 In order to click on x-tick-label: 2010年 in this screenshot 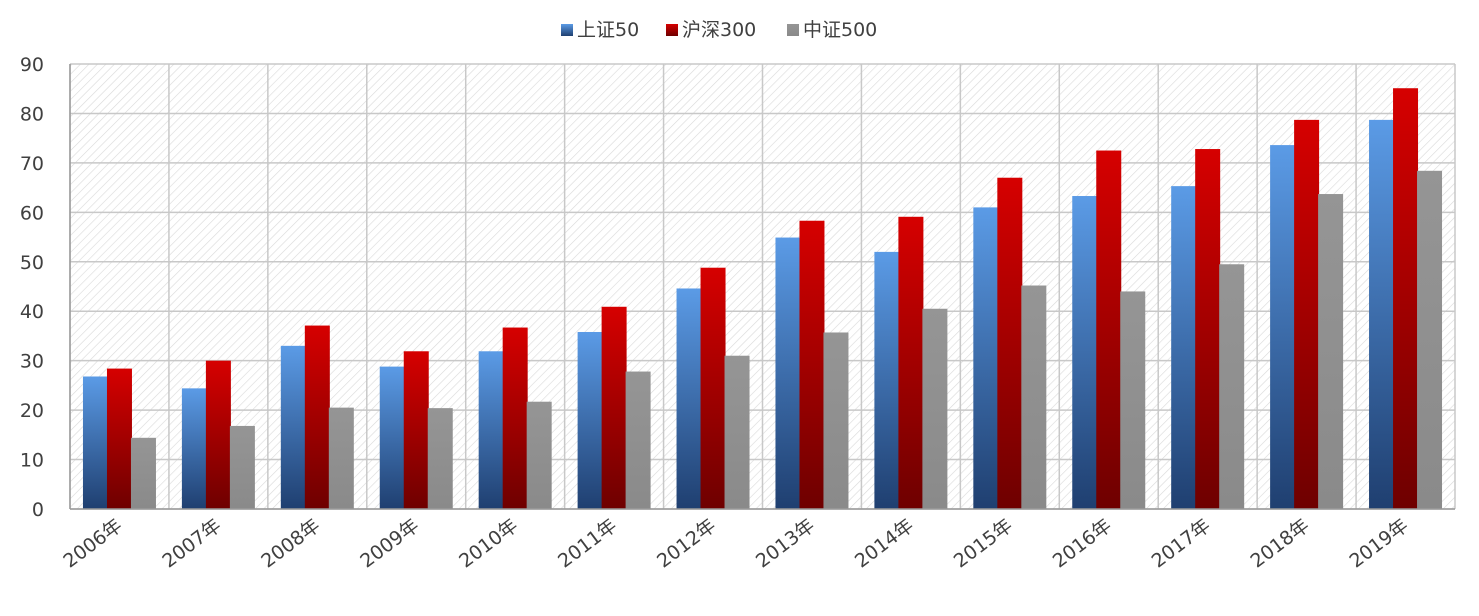, I will do `click(488, 543)`.